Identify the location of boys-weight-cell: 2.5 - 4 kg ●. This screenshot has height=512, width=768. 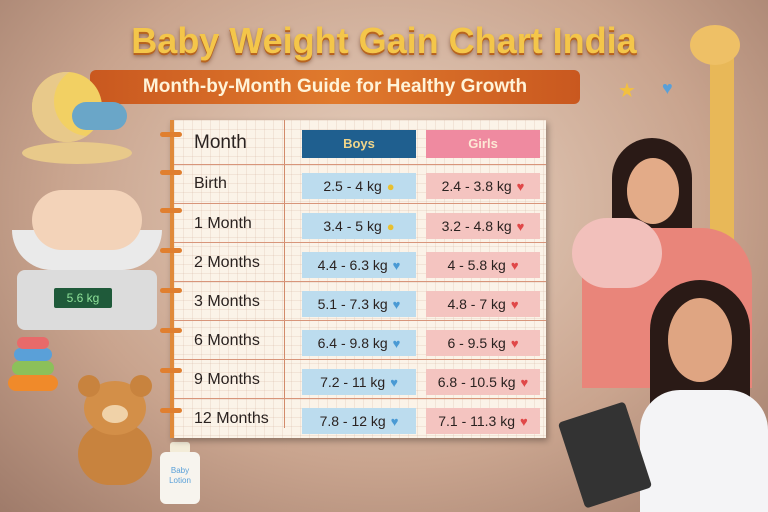
(359, 186).